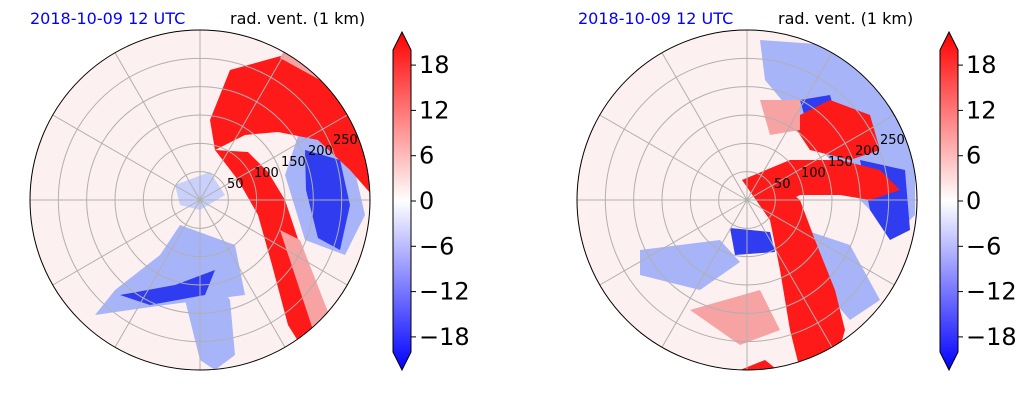  I want to click on field-positive, so click(820, 235).